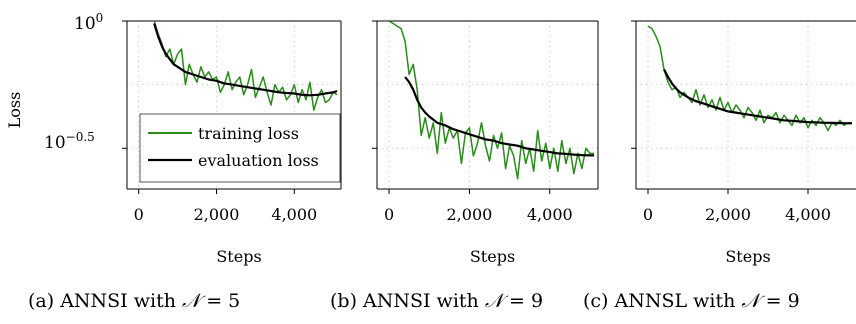 The width and height of the screenshot is (856, 324). What do you see at coordinates (85, 24) in the screenshot?
I see `y-tick-top-base: 10` at bounding box center [85, 24].